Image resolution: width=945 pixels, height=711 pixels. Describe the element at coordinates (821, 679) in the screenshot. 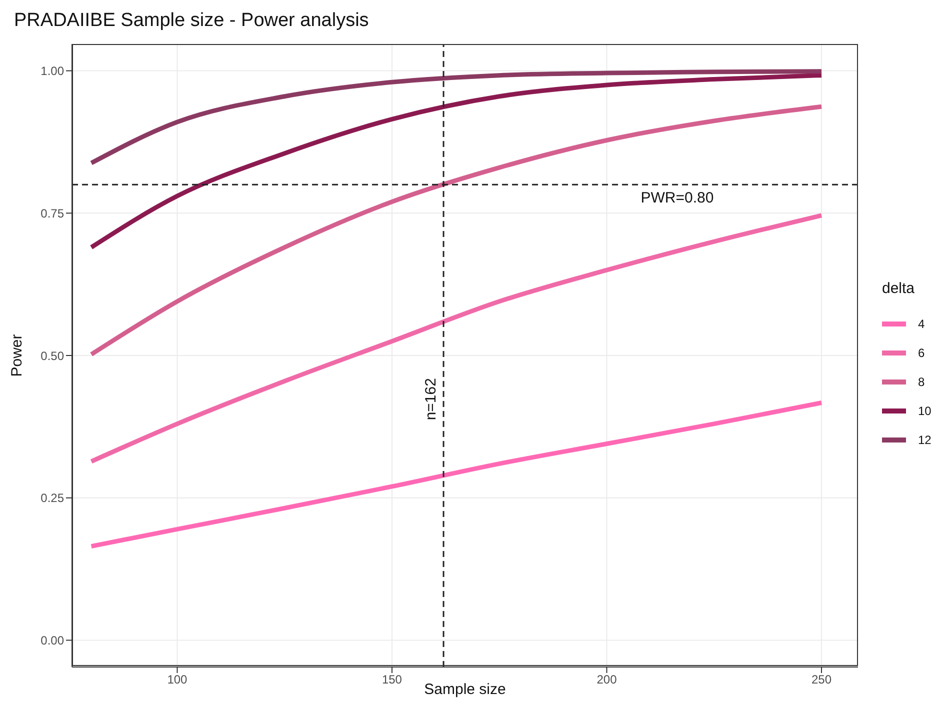

I see `x-tick-label: 250` at that location.